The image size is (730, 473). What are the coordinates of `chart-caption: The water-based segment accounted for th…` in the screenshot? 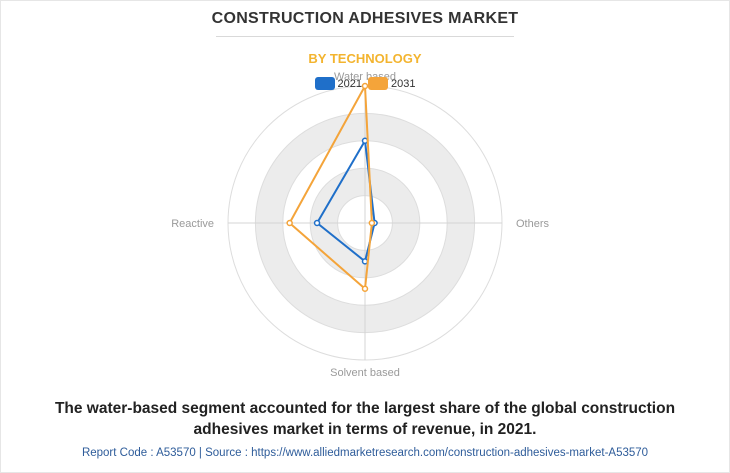 It's located at (365, 419).